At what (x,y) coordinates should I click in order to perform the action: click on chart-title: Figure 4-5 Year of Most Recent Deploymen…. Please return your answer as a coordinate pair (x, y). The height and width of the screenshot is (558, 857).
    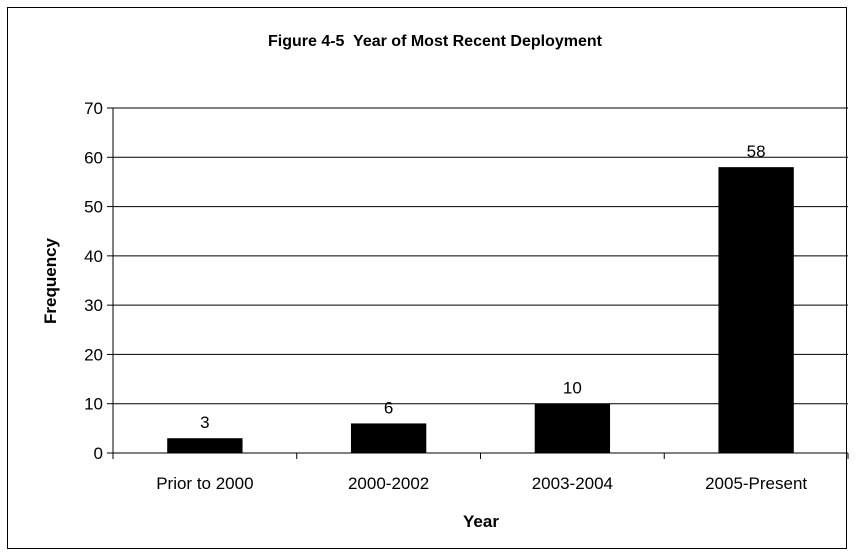
    Looking at the image, I should click on (435, 41).